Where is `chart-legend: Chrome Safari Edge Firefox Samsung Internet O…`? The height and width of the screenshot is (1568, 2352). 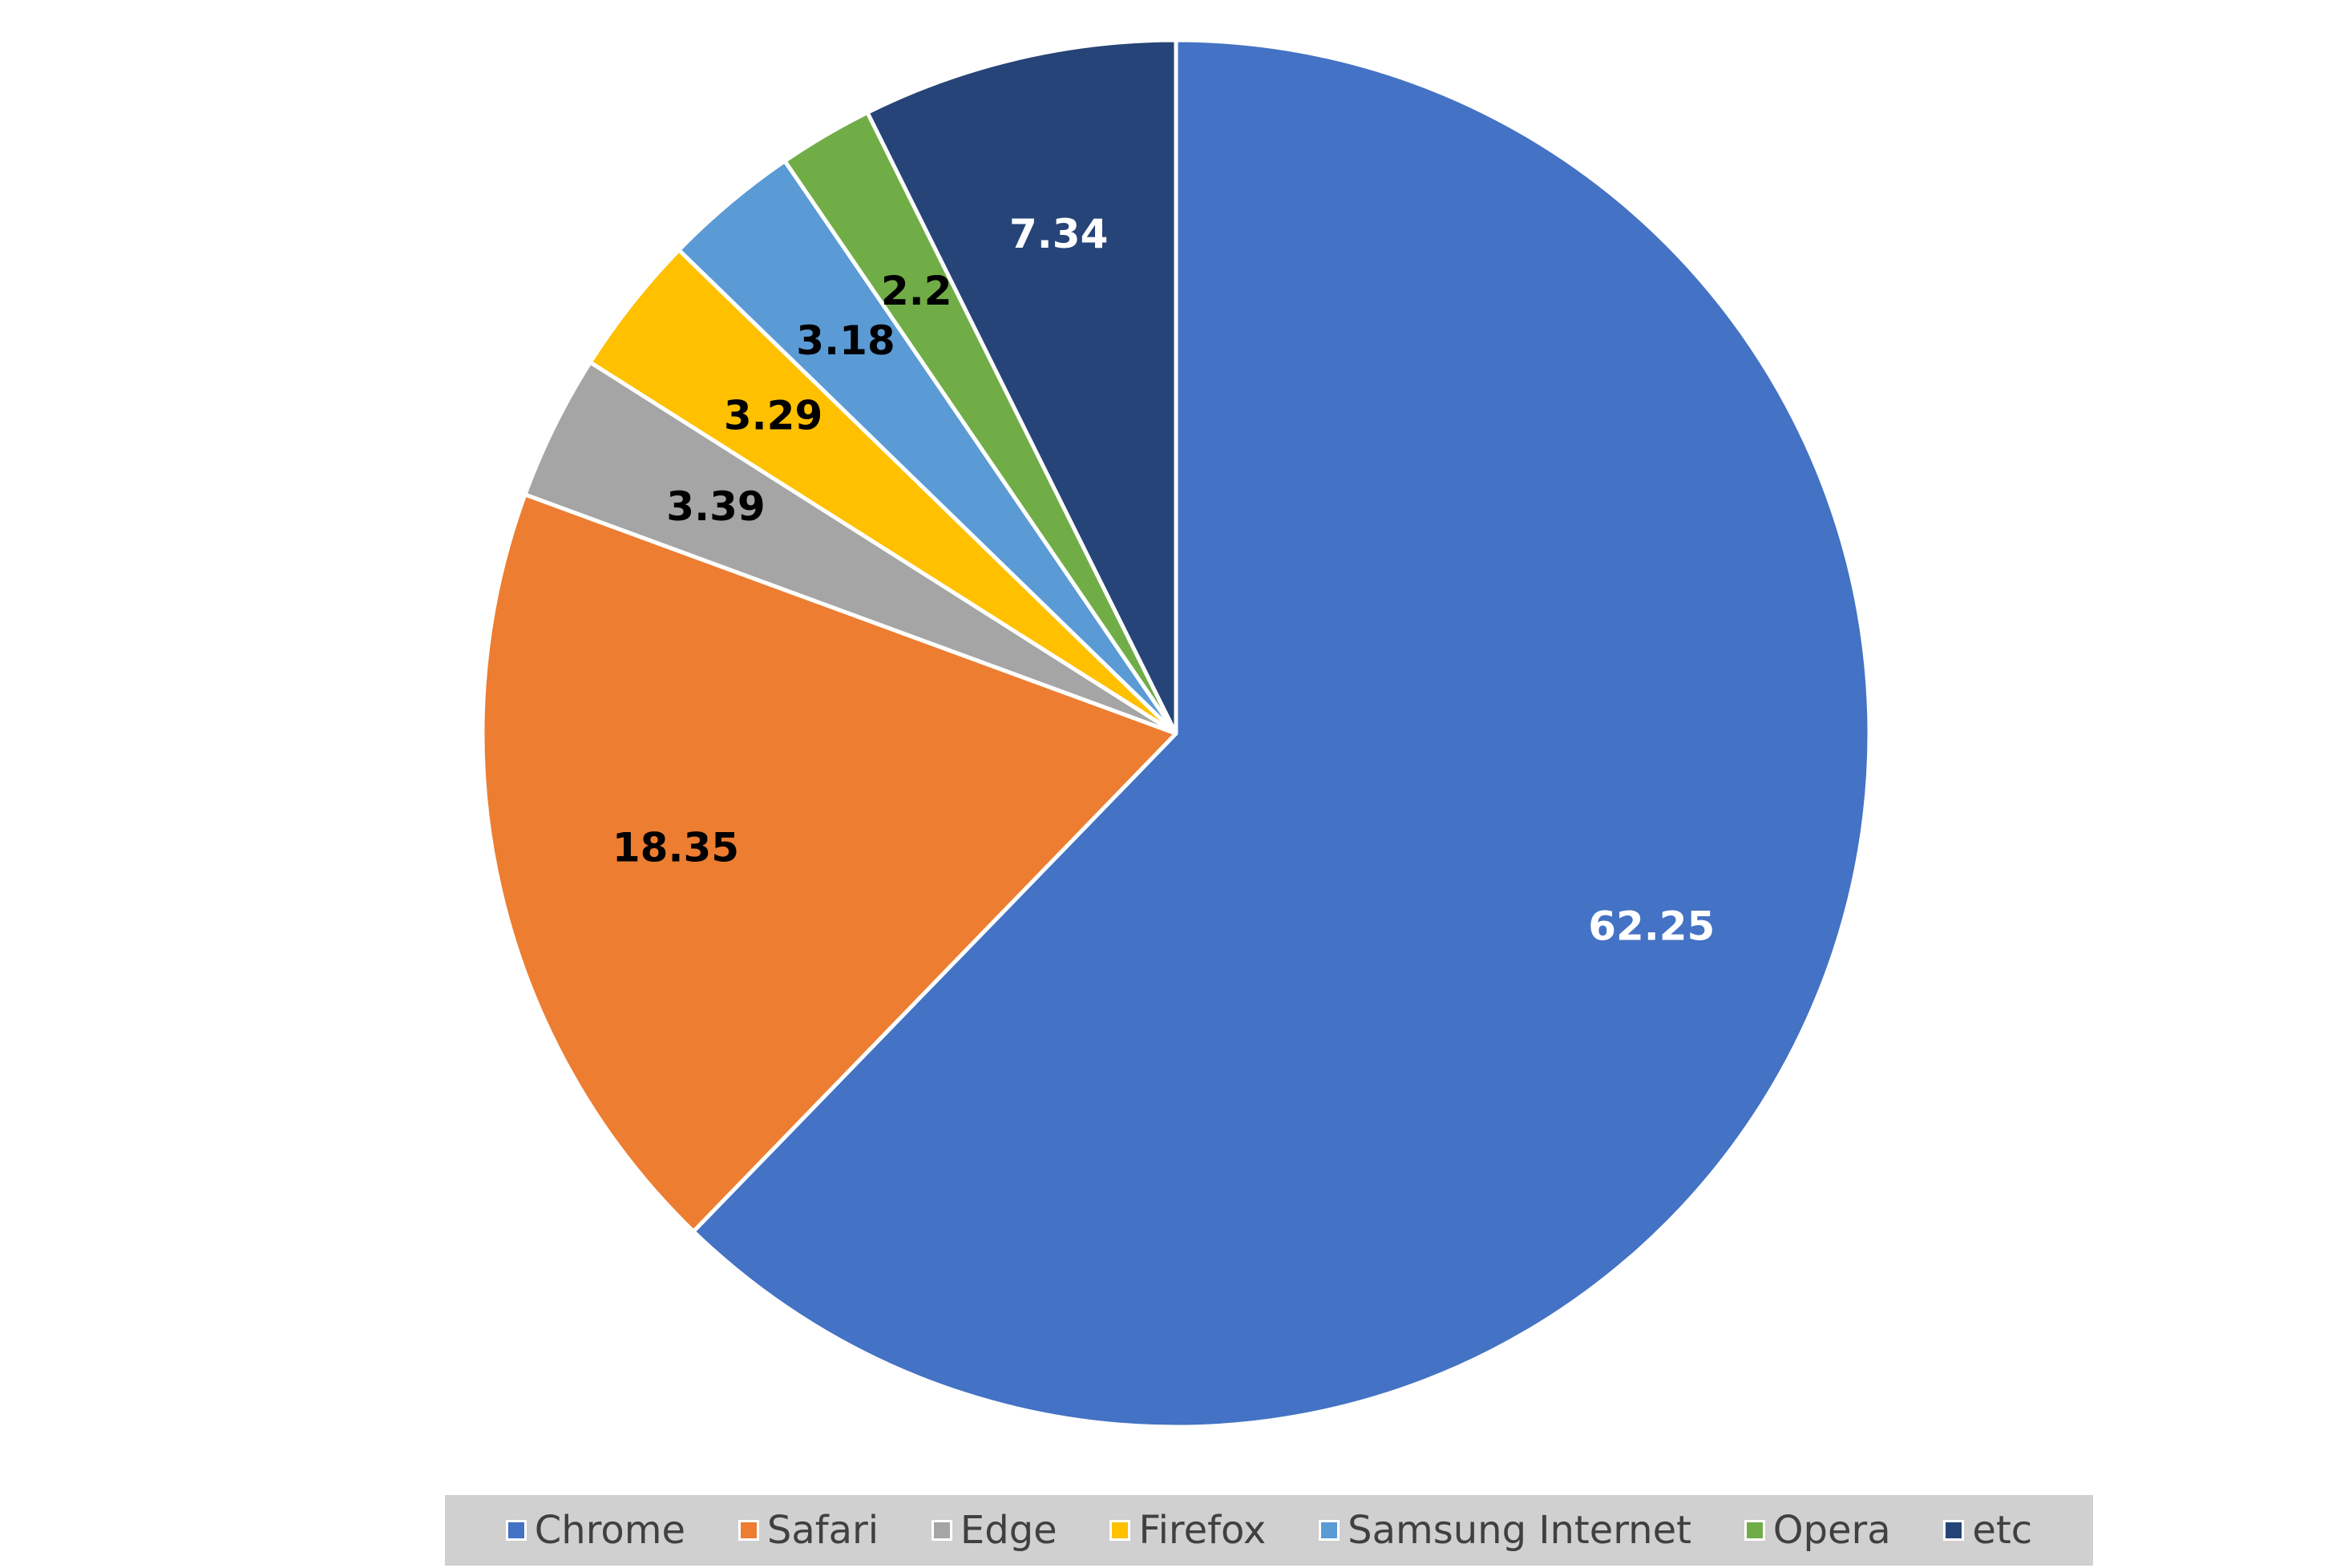 chart-legend: Chrome Safari Edge Firefox Samsung Internet O… is located at coordinates (1269, 1530).